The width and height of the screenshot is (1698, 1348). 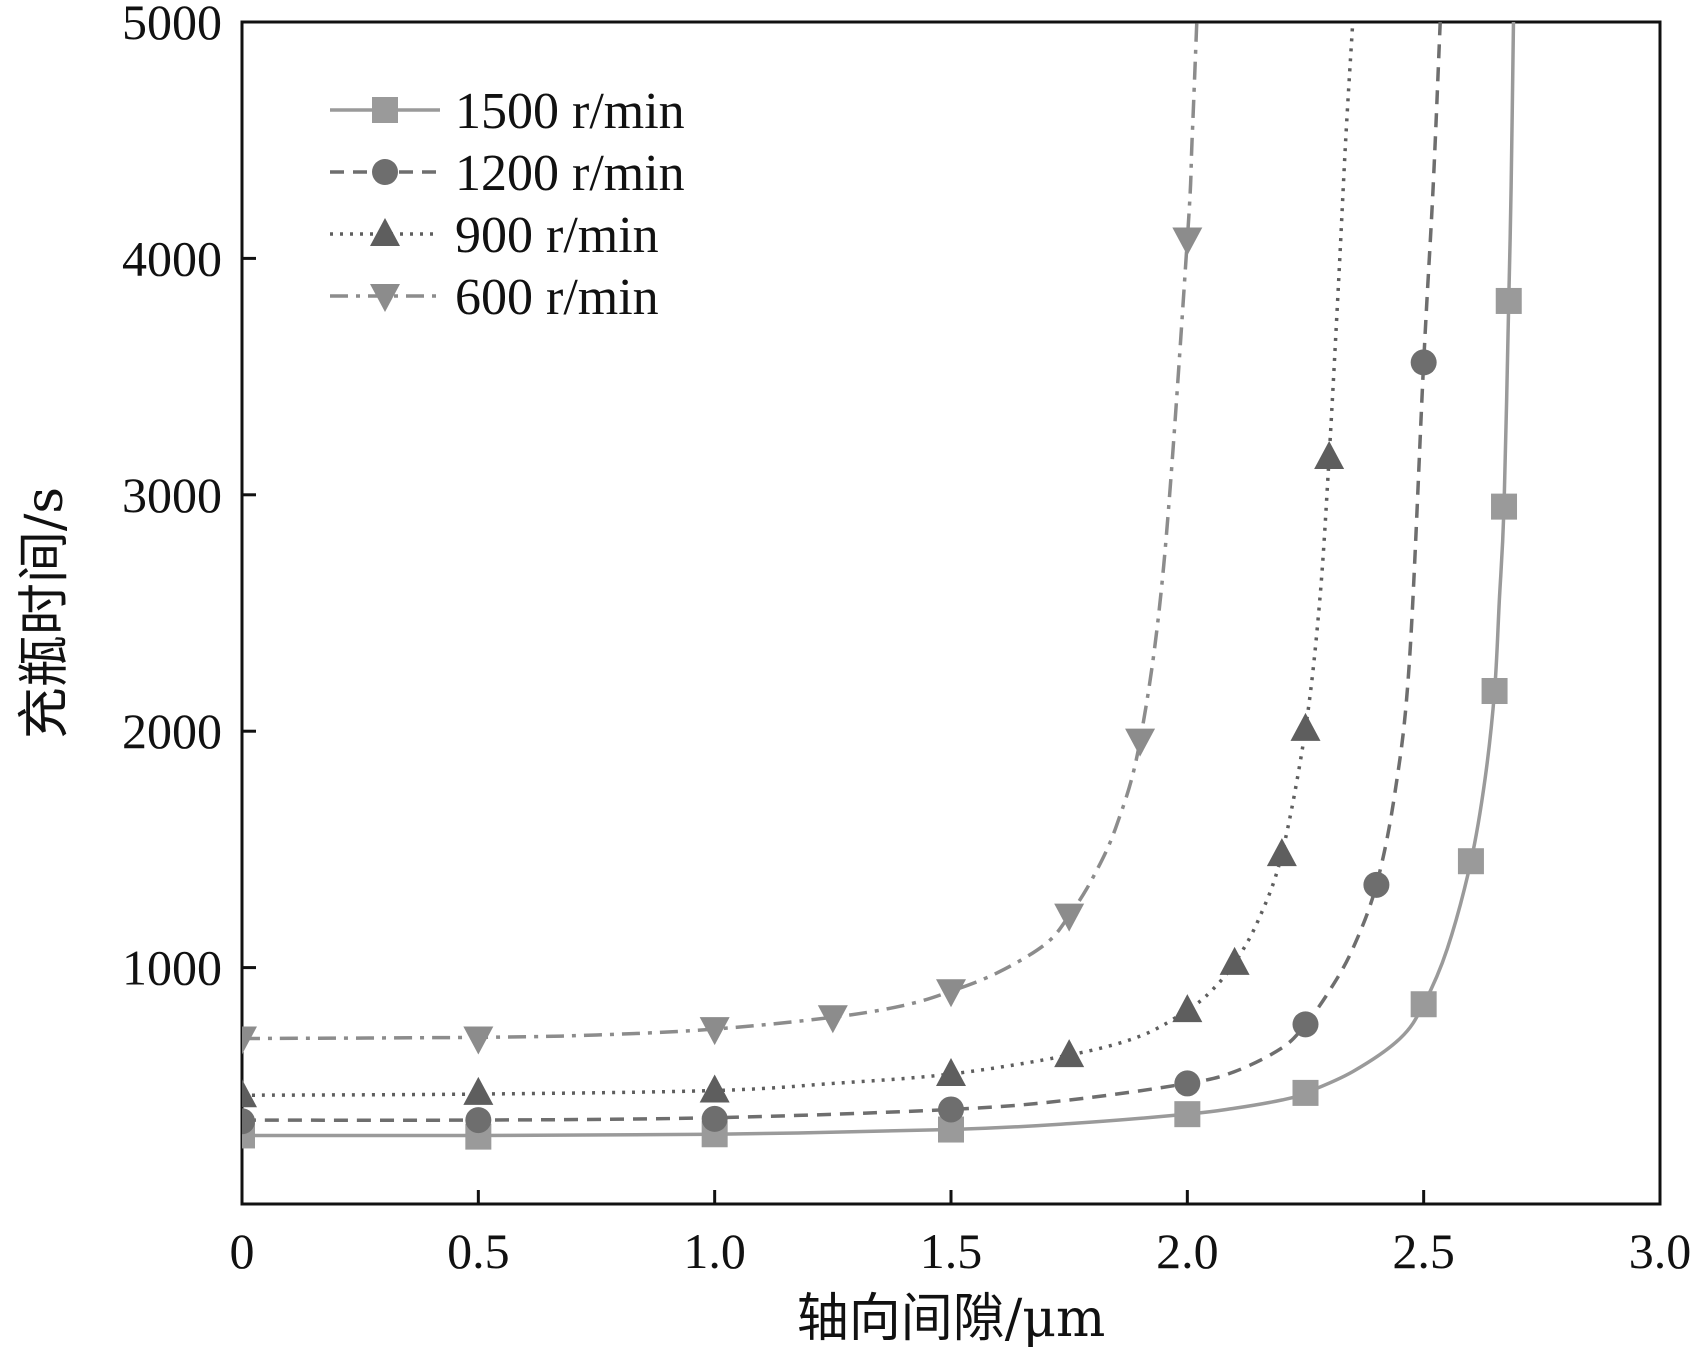 I want to click on x-tick-label: 3.0, so click(x=1660, y=1251).